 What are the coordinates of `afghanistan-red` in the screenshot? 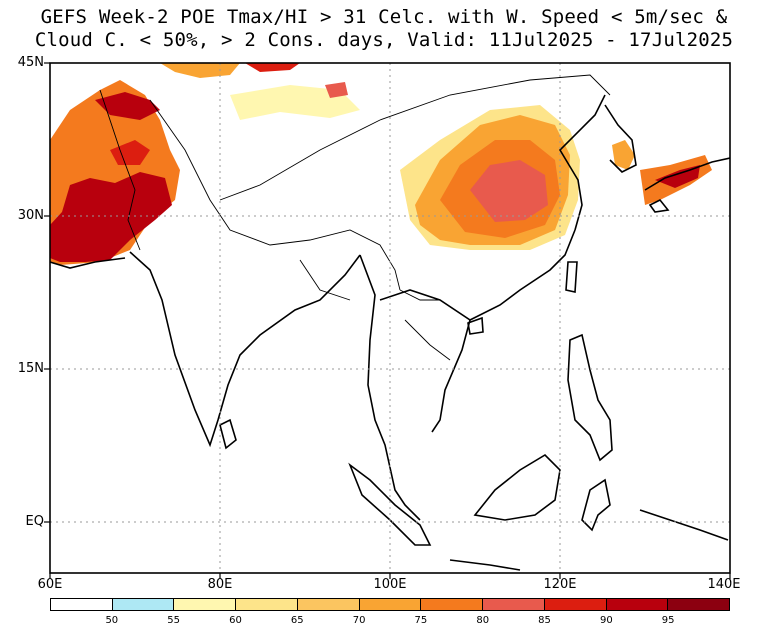 It's located at (127, 106).